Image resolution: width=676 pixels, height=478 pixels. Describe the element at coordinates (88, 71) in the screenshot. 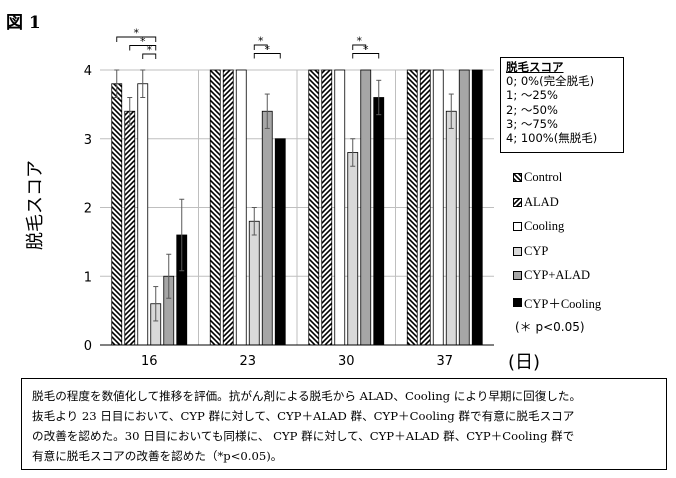

I see `y-tick-label: 4` at that location.